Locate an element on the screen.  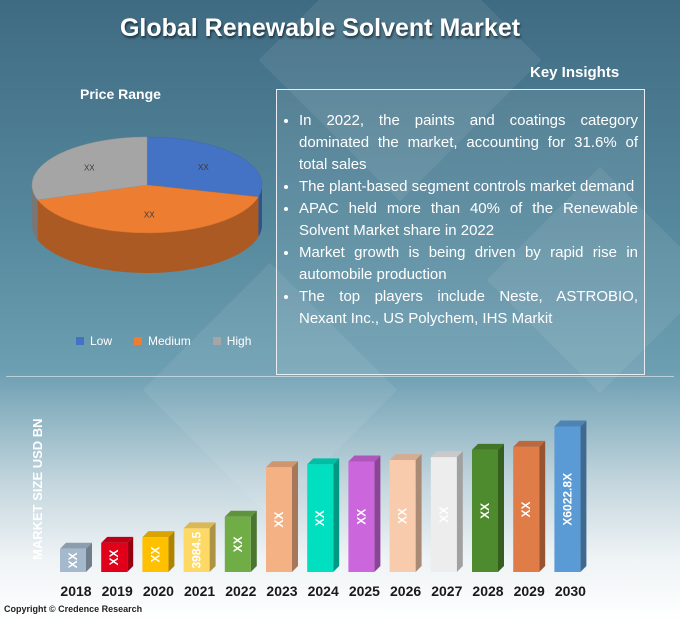
bar-side-2027 is located at coordinates (459, 511).